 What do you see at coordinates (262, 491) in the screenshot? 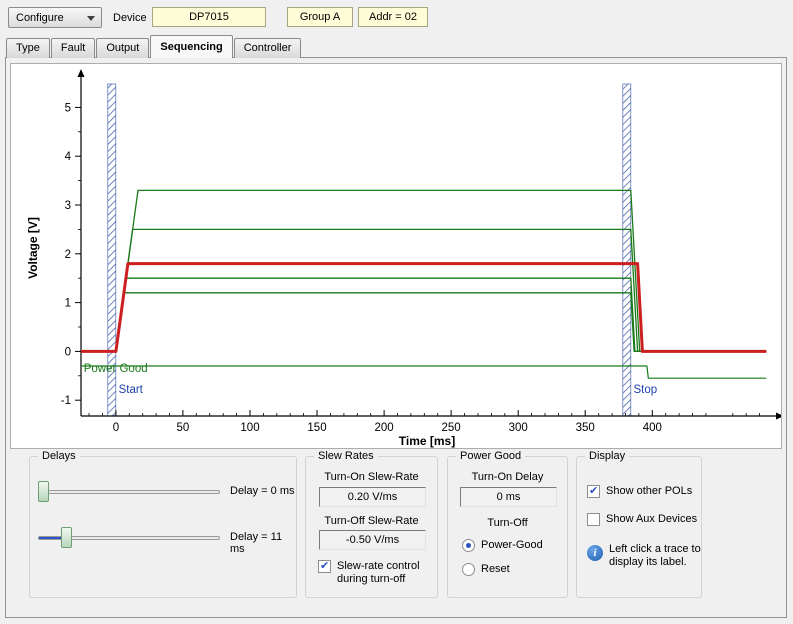
I see `delay-value-label: Delay = 0 ms` at bounding box center [262, 491].